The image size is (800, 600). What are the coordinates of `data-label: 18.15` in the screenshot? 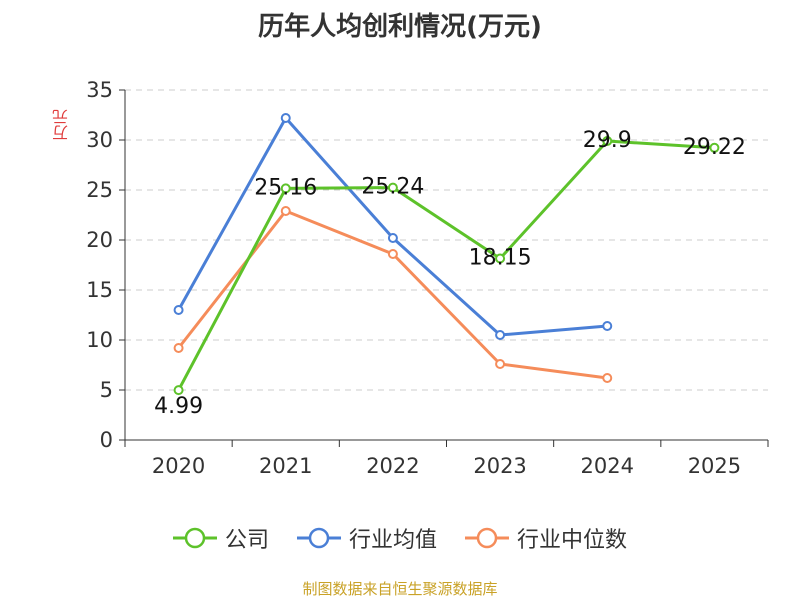 It's located at (500, 258).